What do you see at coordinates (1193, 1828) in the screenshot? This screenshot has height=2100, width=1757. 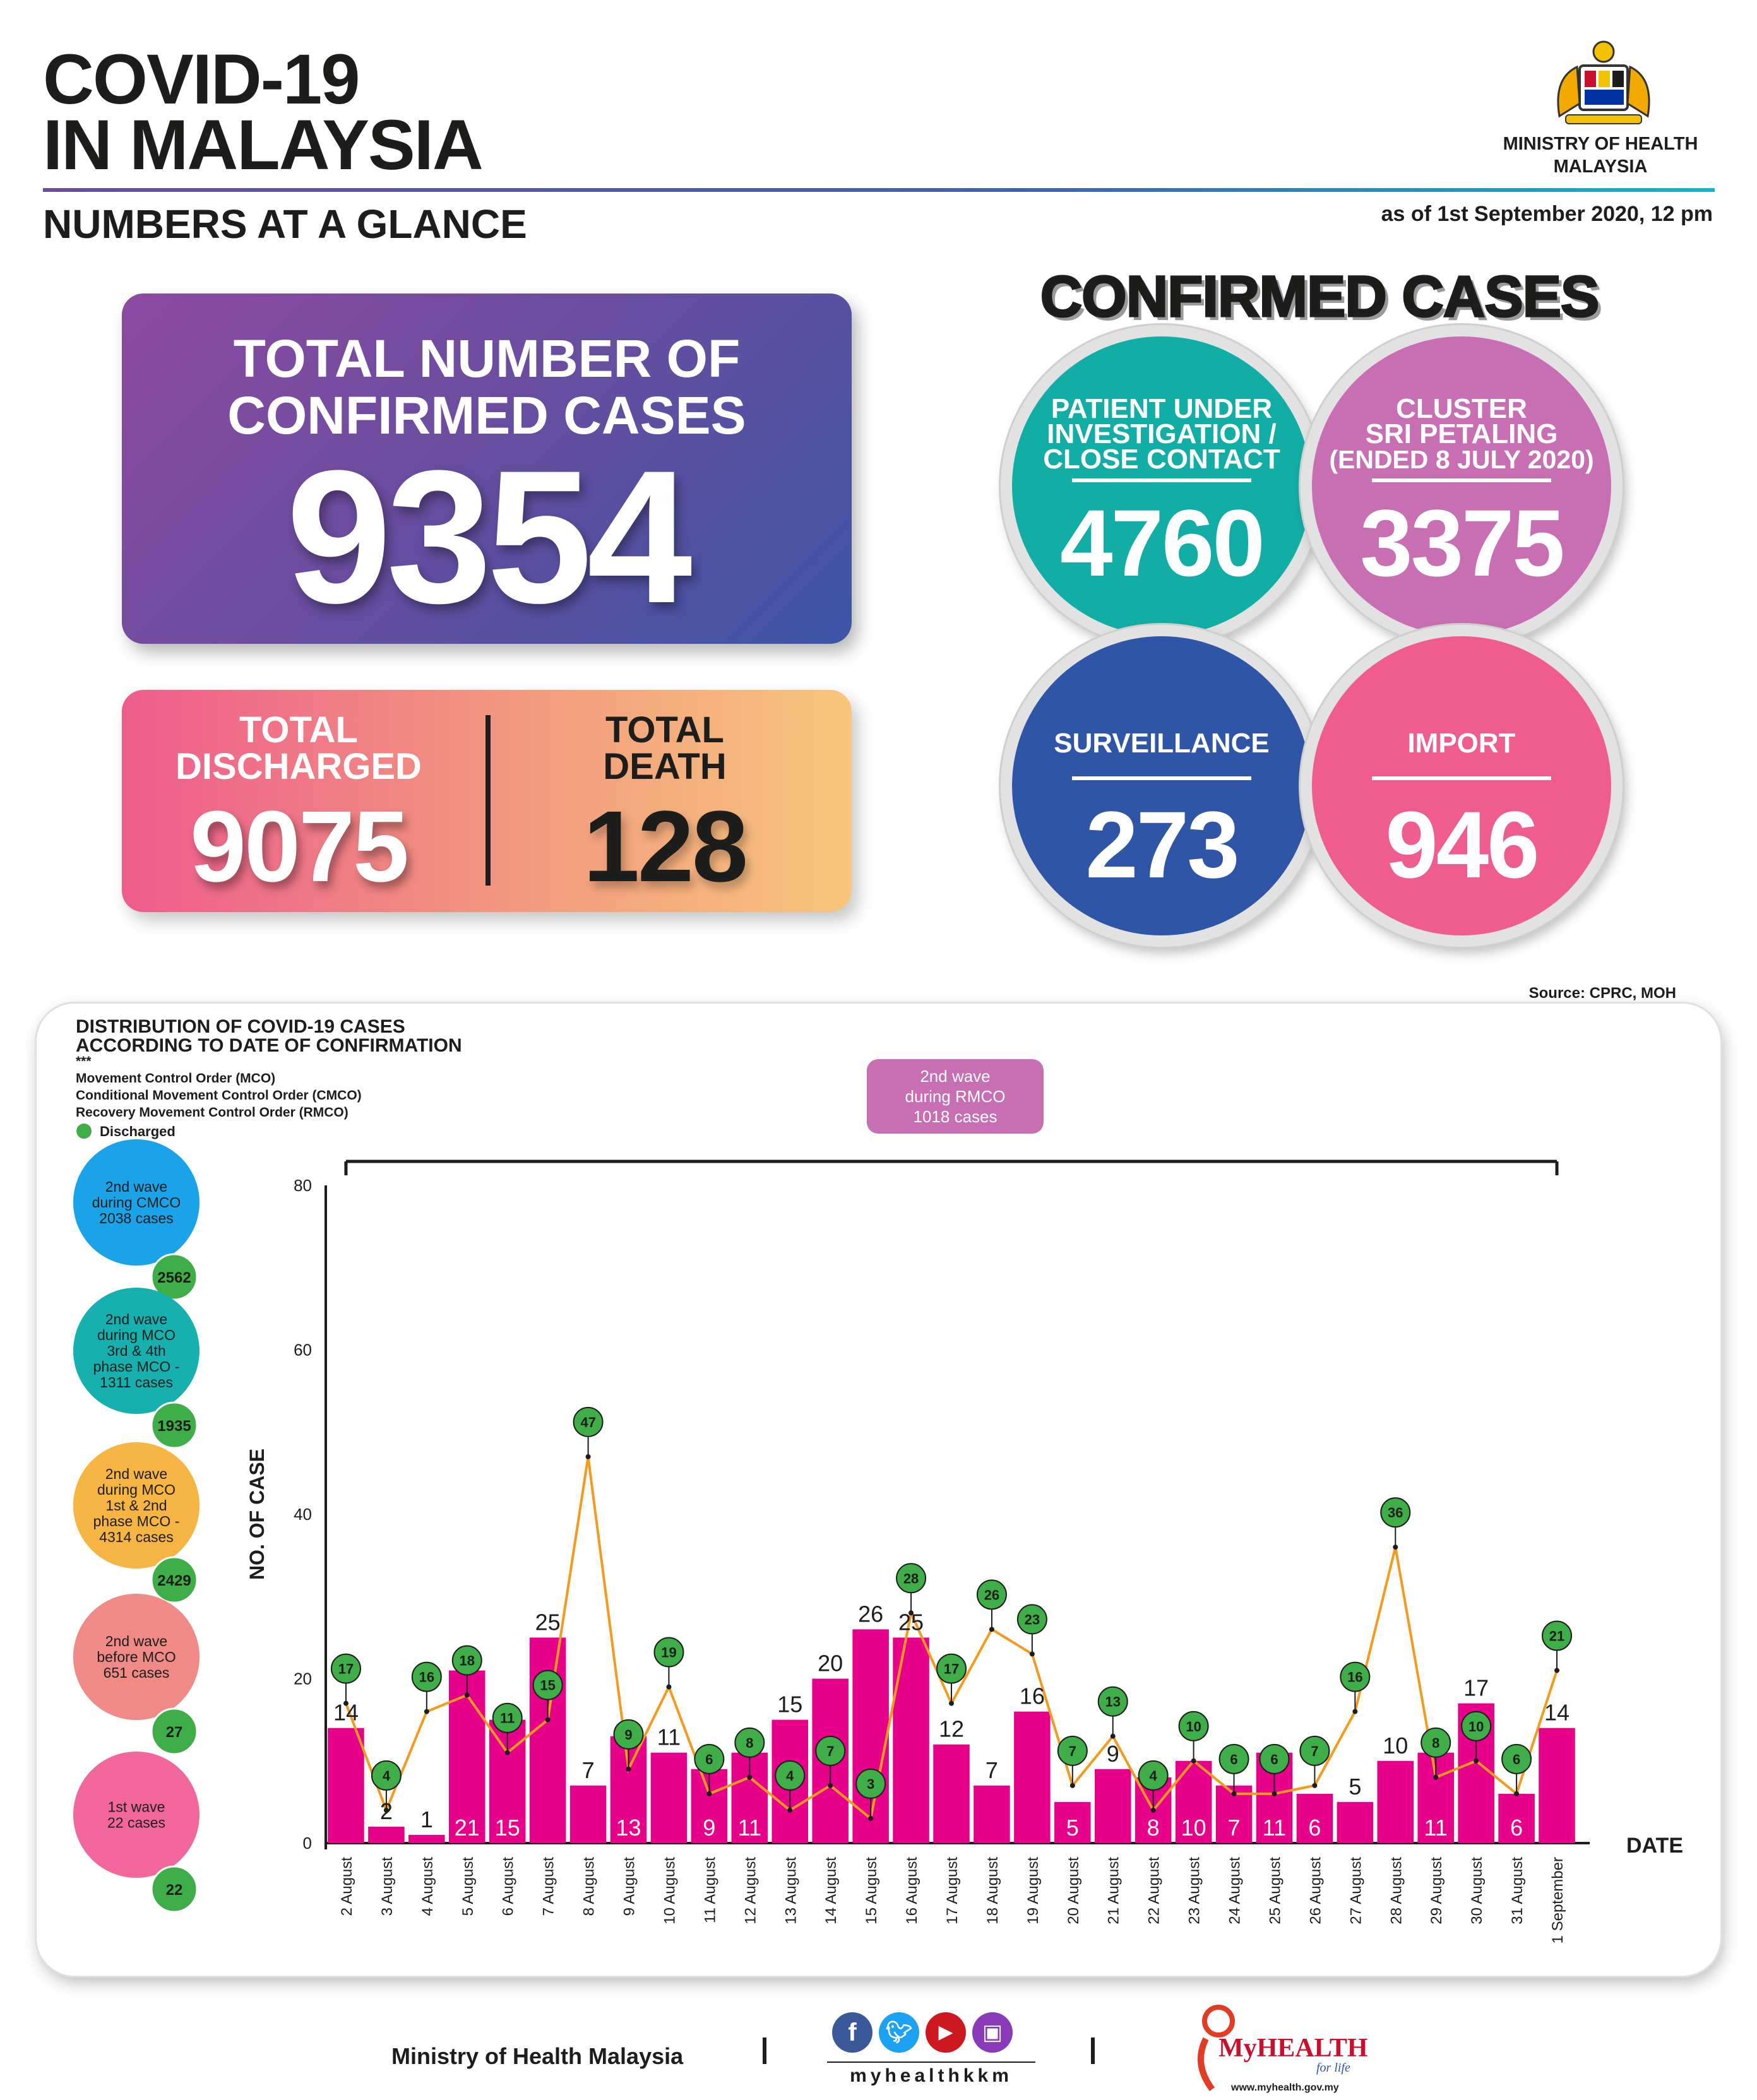 I see `bar-value-label: 10` at bounding box center [1193, 1828].